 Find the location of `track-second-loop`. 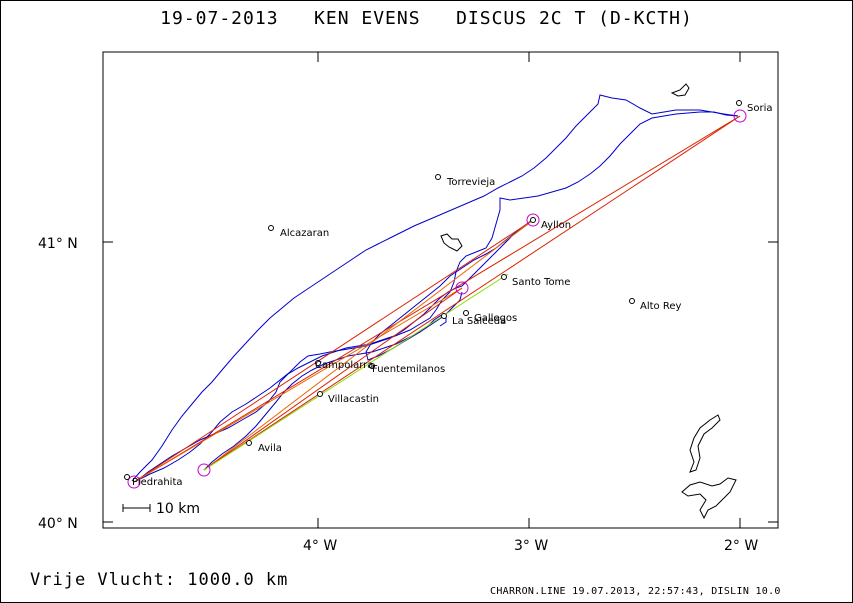

track-second-loop is located at coordinates (300, 383).